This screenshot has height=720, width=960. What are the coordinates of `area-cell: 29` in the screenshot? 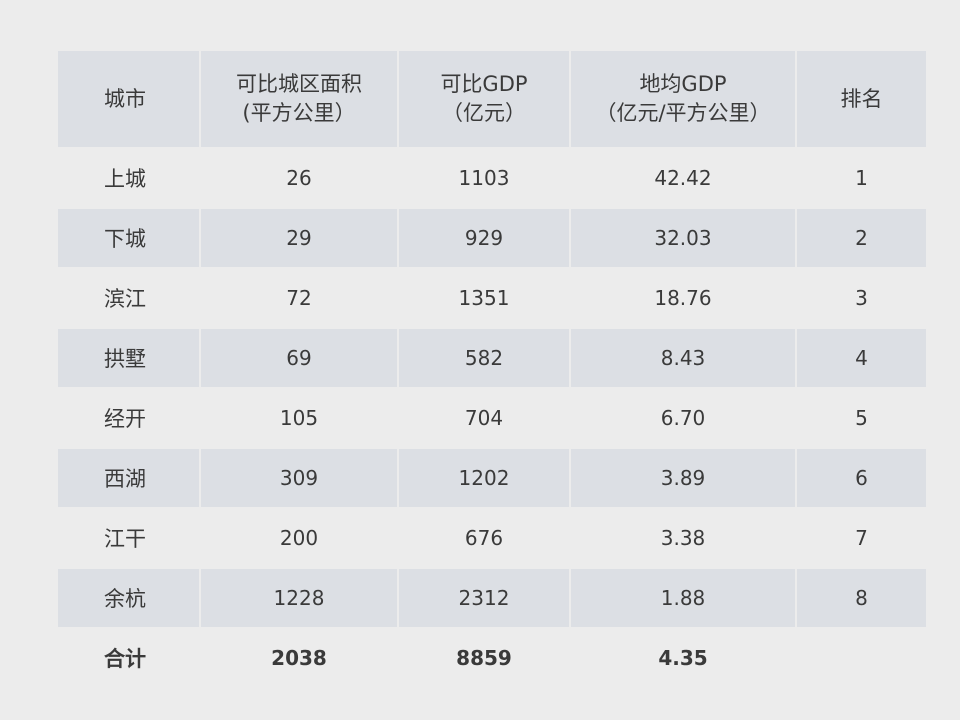 It's located at (300, 237).